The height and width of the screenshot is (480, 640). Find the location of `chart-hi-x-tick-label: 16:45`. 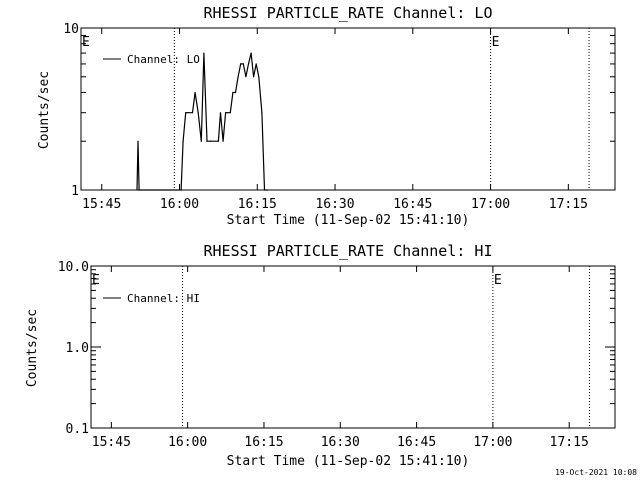

chart-hi-x-tick-label: 16:45 is located at coordinates (416, 442).